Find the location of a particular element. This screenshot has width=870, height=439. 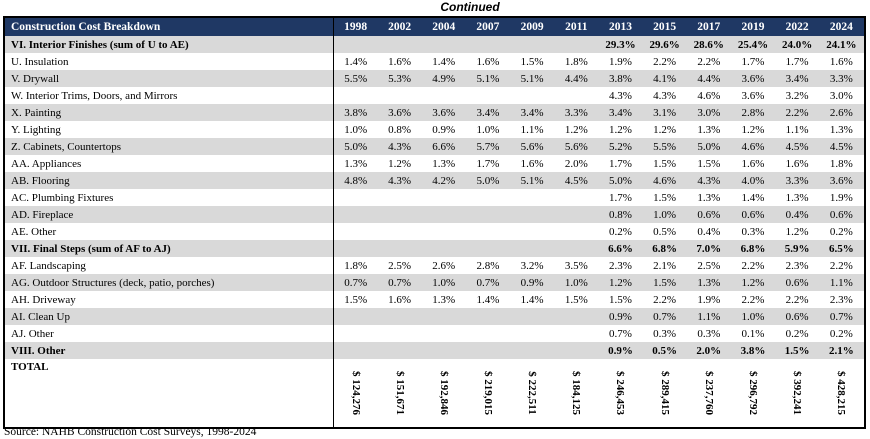

total-cell-value: $ 192,846 is located at coordinates (443, 393).